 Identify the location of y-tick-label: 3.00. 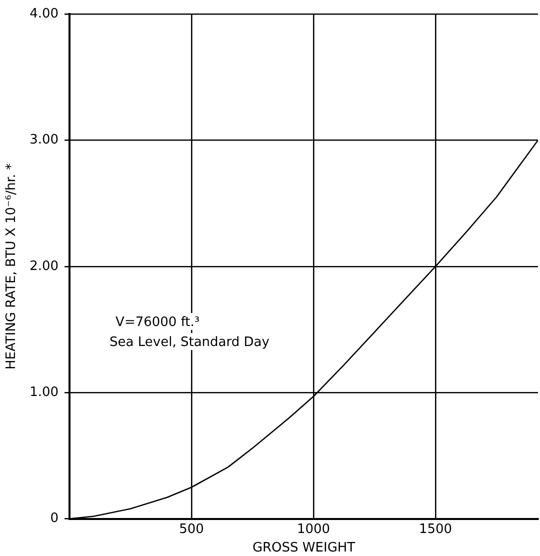
(44, 140).